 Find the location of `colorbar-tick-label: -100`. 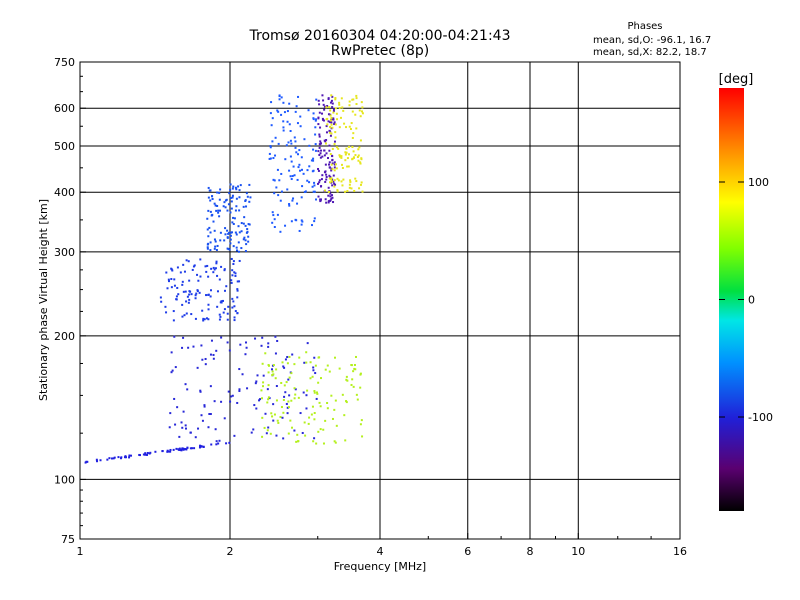

colorbar-tick-label: -100 is located at coordinates (760, 417).